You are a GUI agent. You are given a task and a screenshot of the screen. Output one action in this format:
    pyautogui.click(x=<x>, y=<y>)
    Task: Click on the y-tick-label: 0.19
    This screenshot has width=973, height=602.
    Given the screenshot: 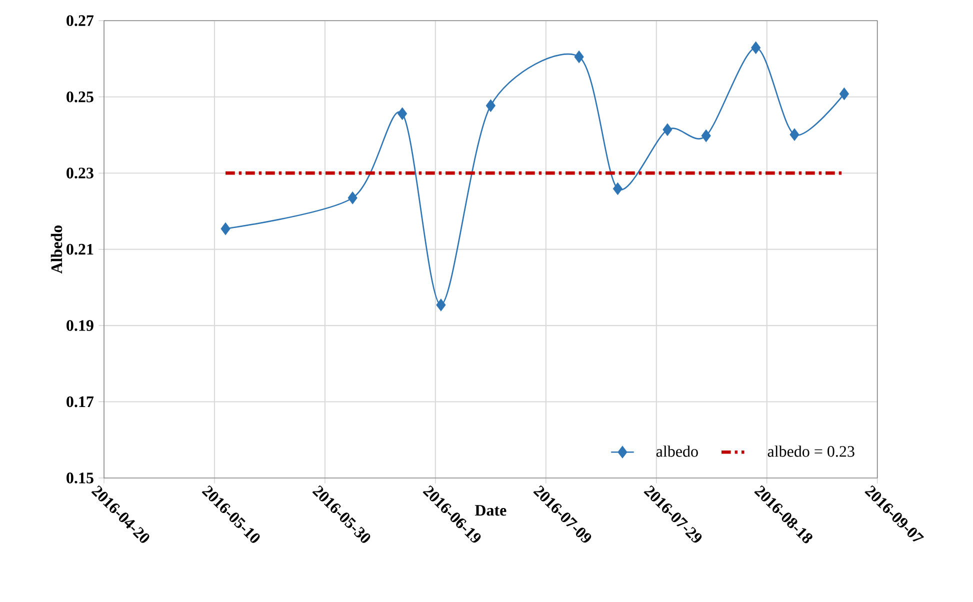 What is the action you would take?
    pyautogui.click(x=80, y=325)
    